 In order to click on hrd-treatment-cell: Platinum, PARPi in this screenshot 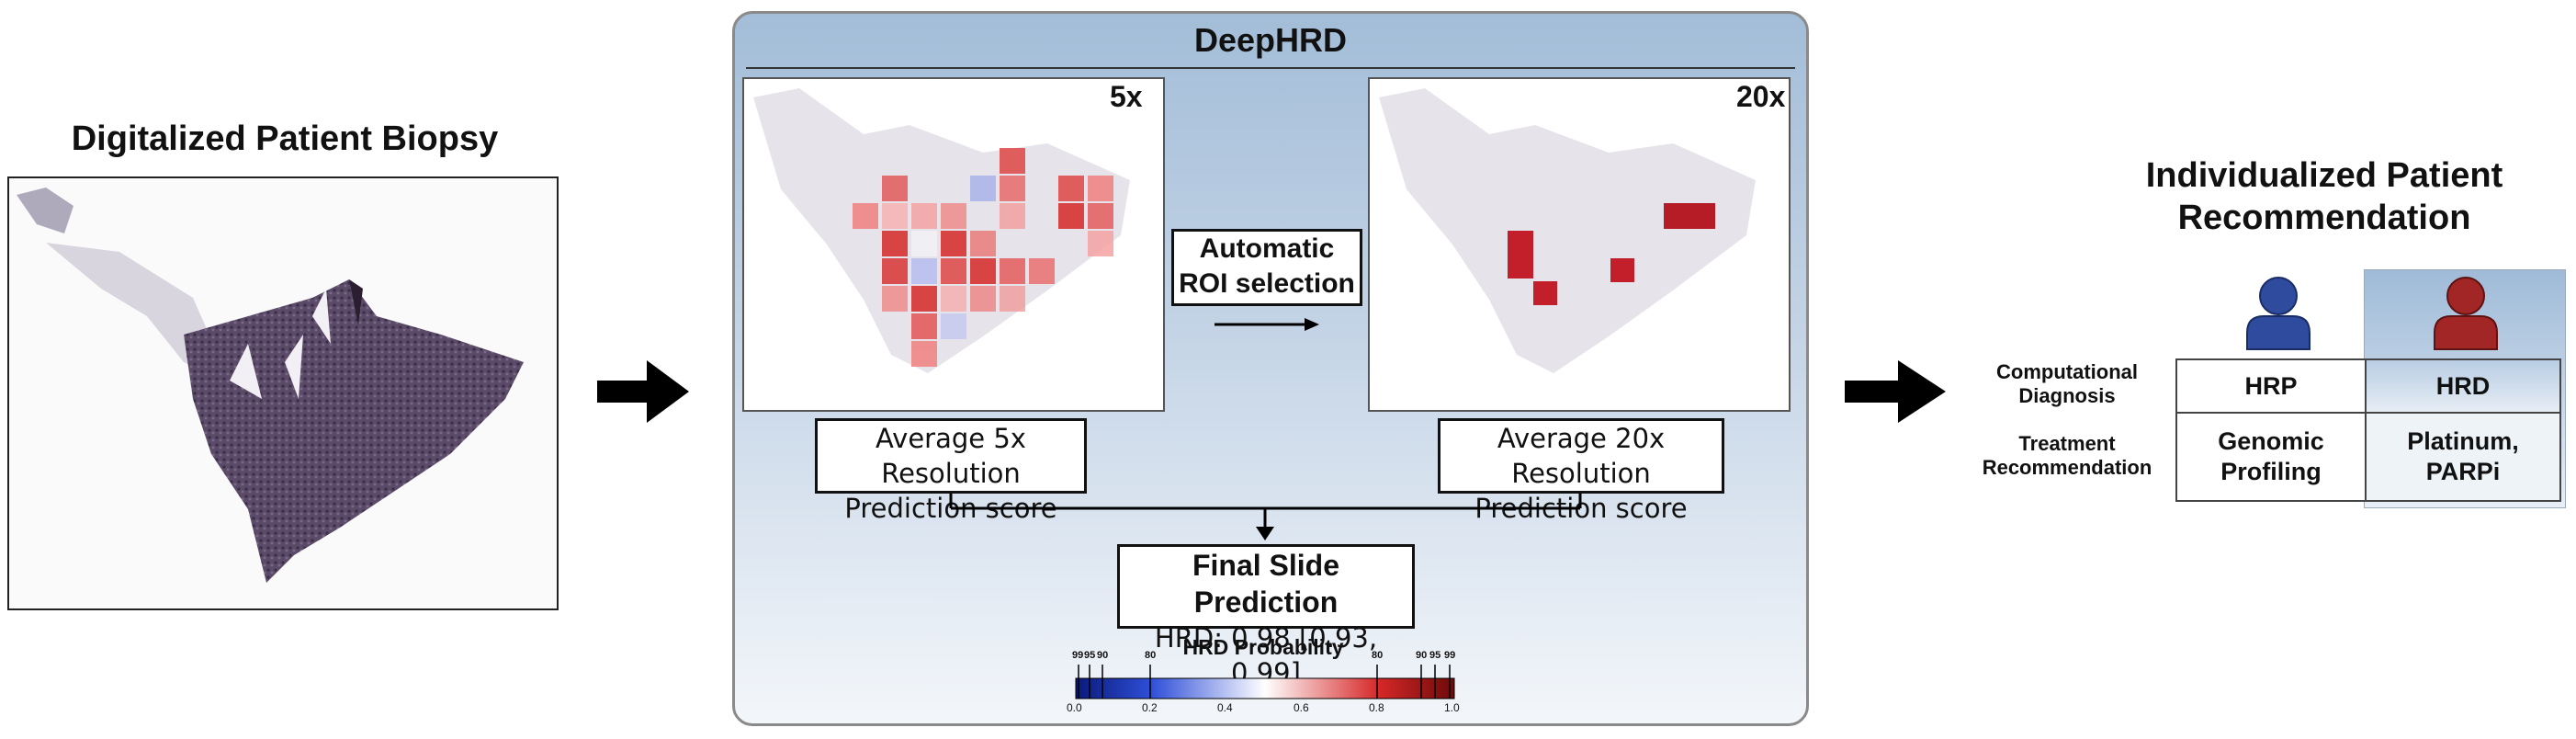, I will do `click(2463, 457)`.